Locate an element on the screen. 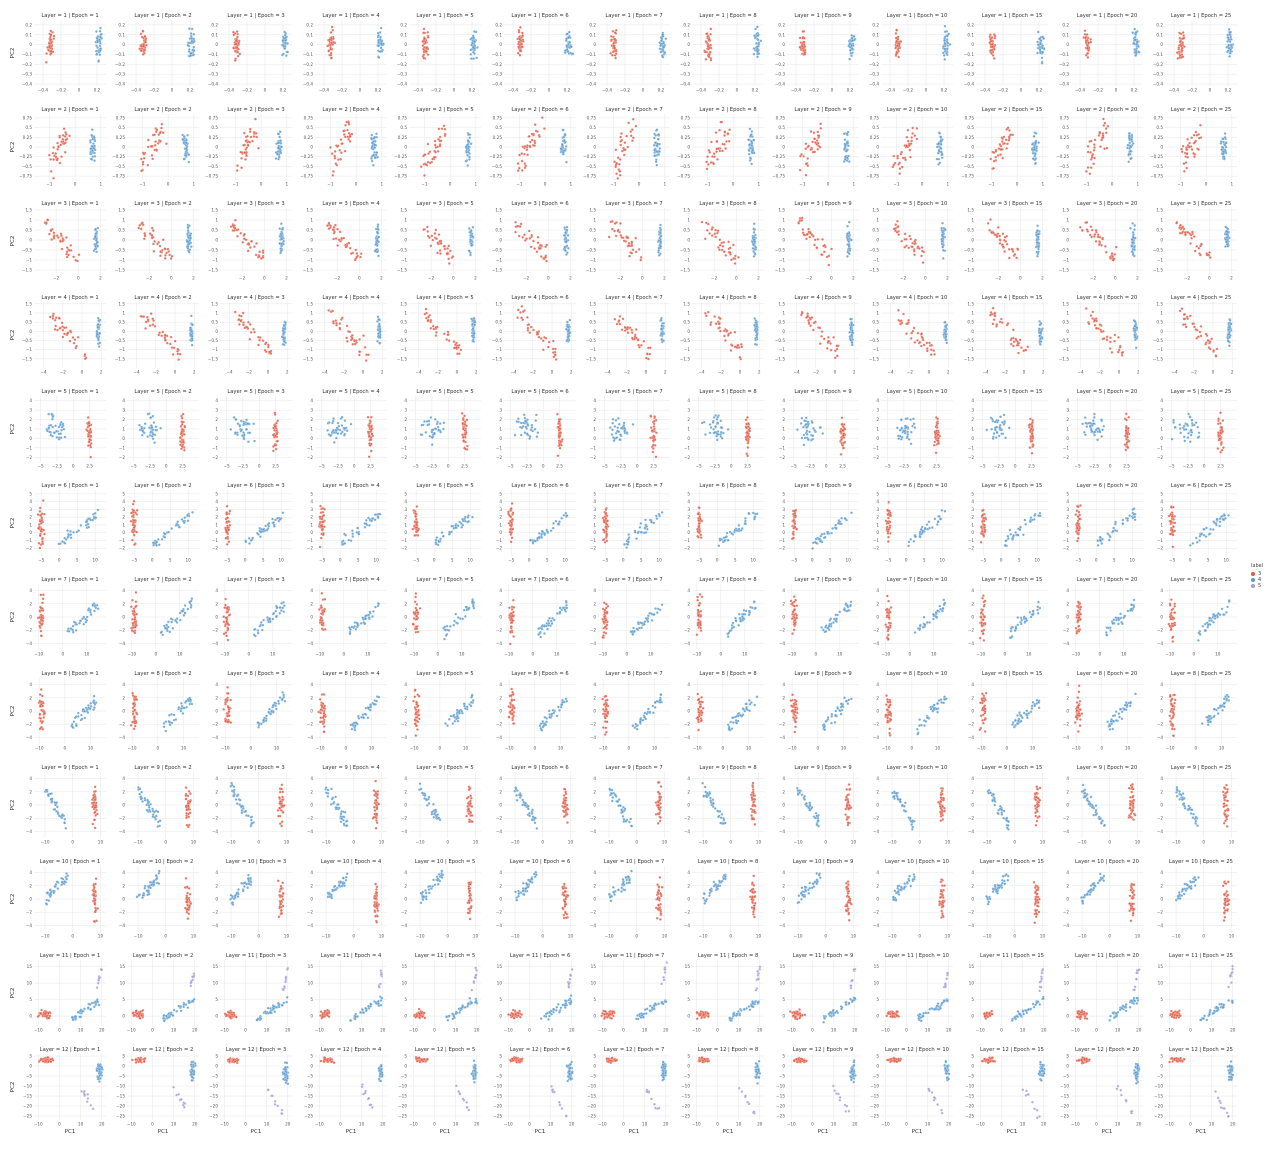  y-tick-label: −0.75 is located at coordinates (589, 176).